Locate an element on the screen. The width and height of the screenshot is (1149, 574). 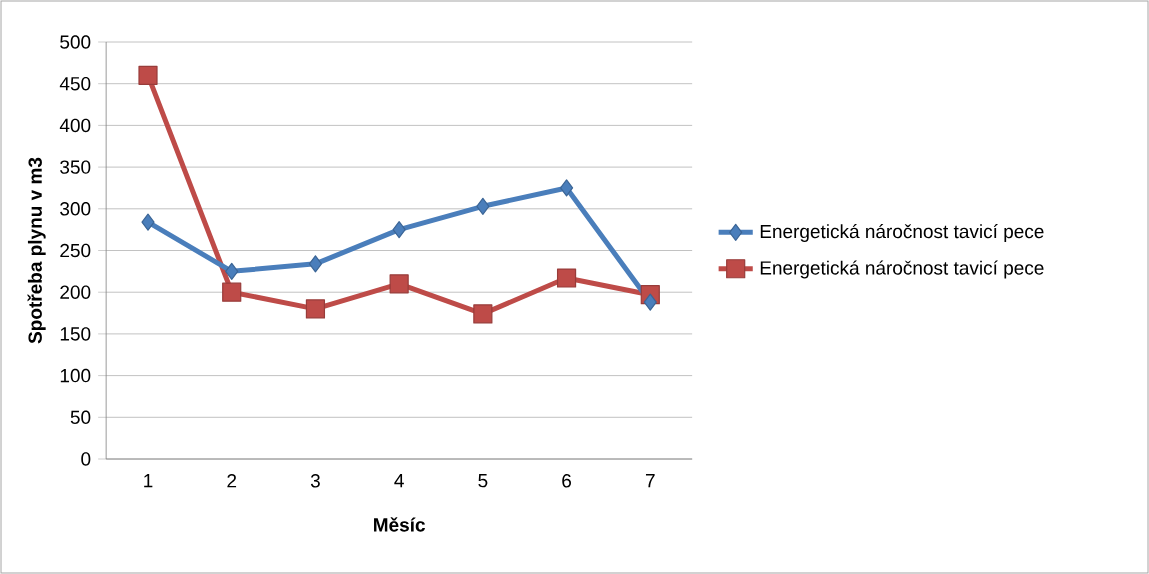
x-tick-label: 2 is located at coordinates (232, 481).